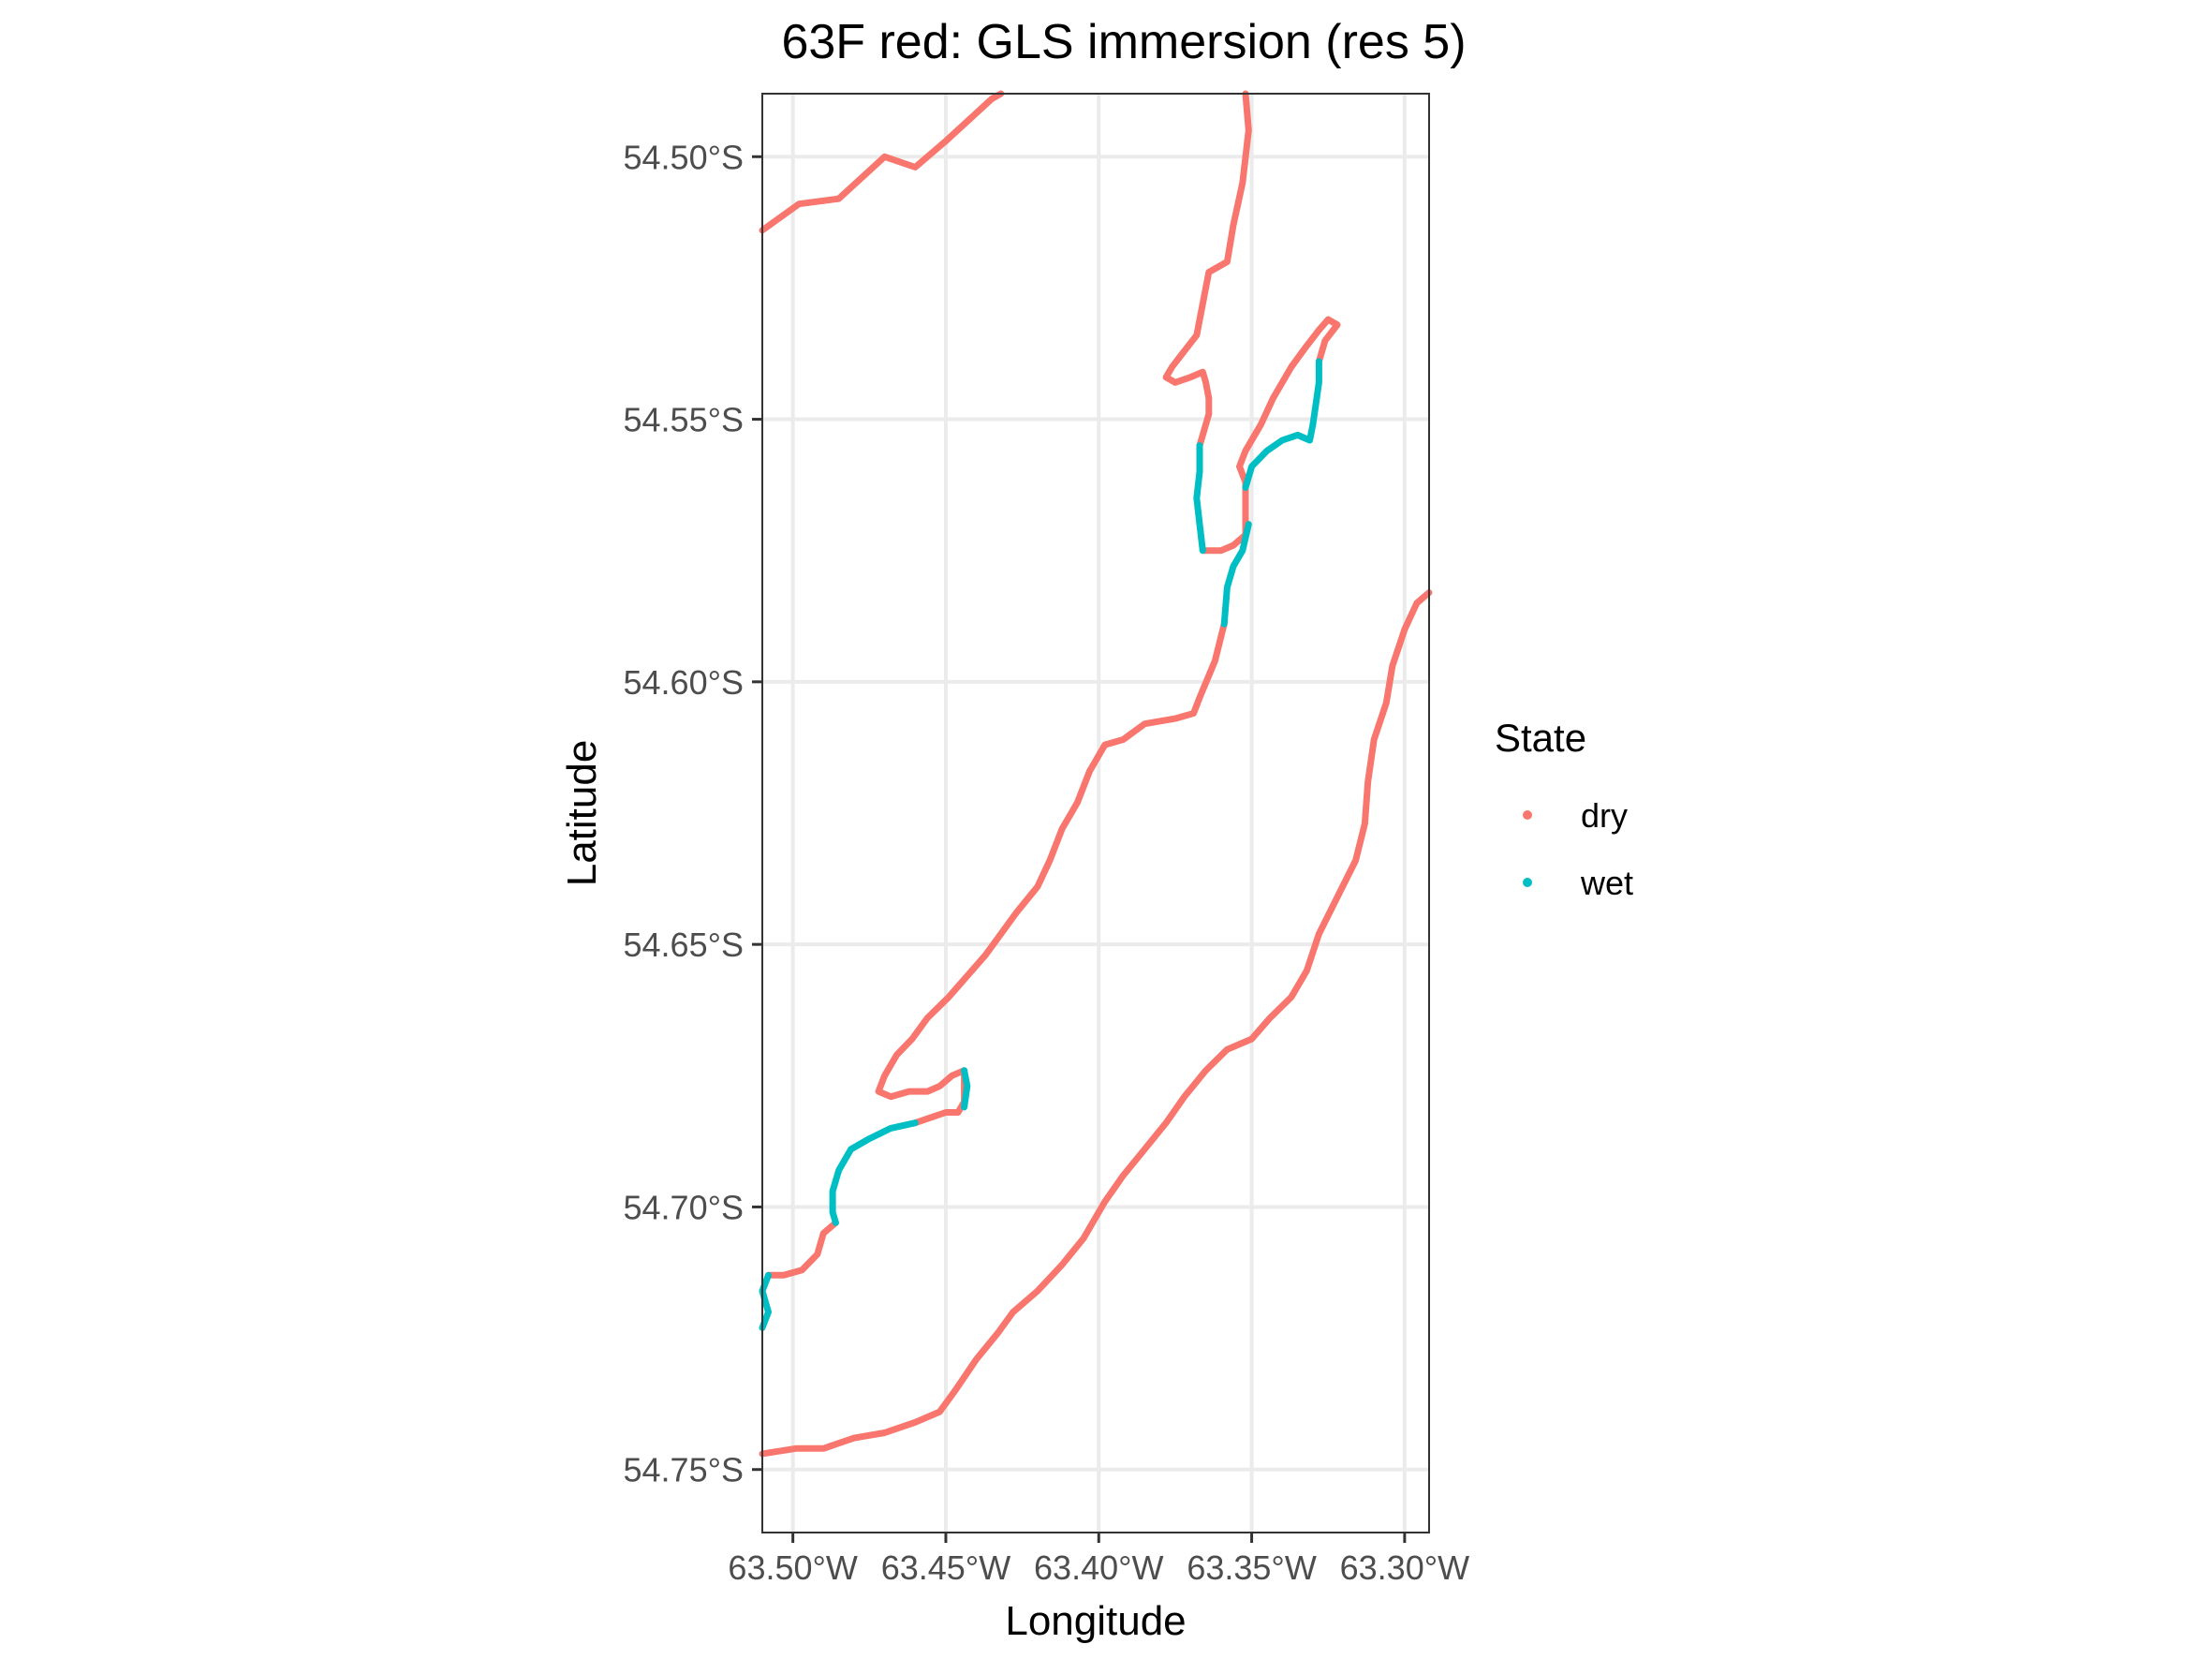  I want to click on y-axis-title: Latitude, so click(582, 814).